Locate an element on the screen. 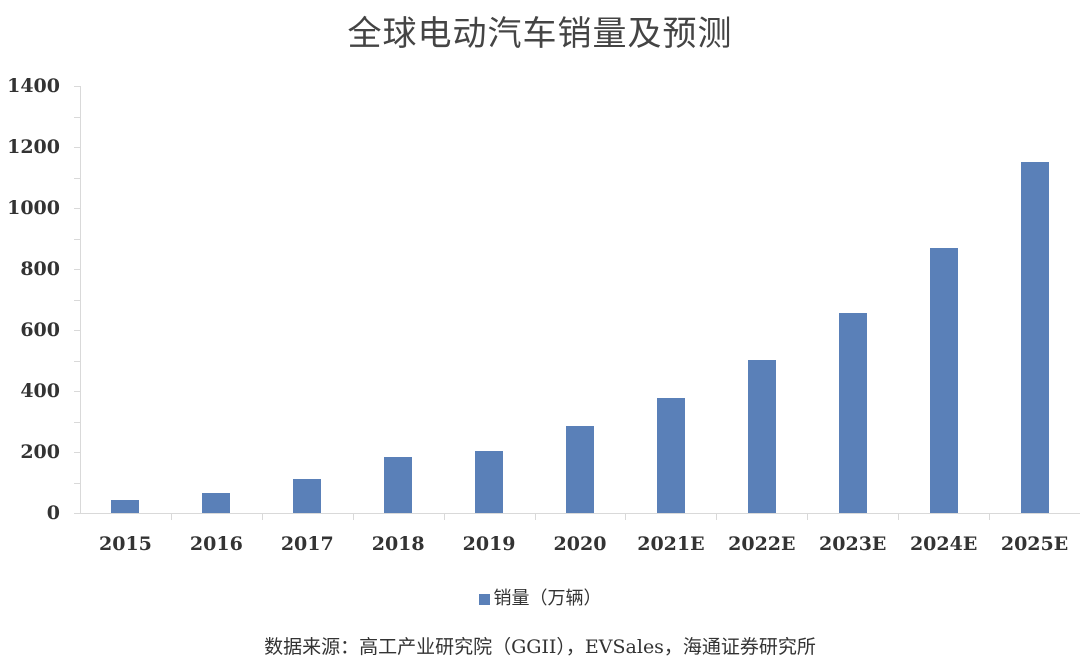  source-note: 数据来源：高工产业研究院（GGII），EVSales，海通证券研究所 is located at coordinates (540, 647).